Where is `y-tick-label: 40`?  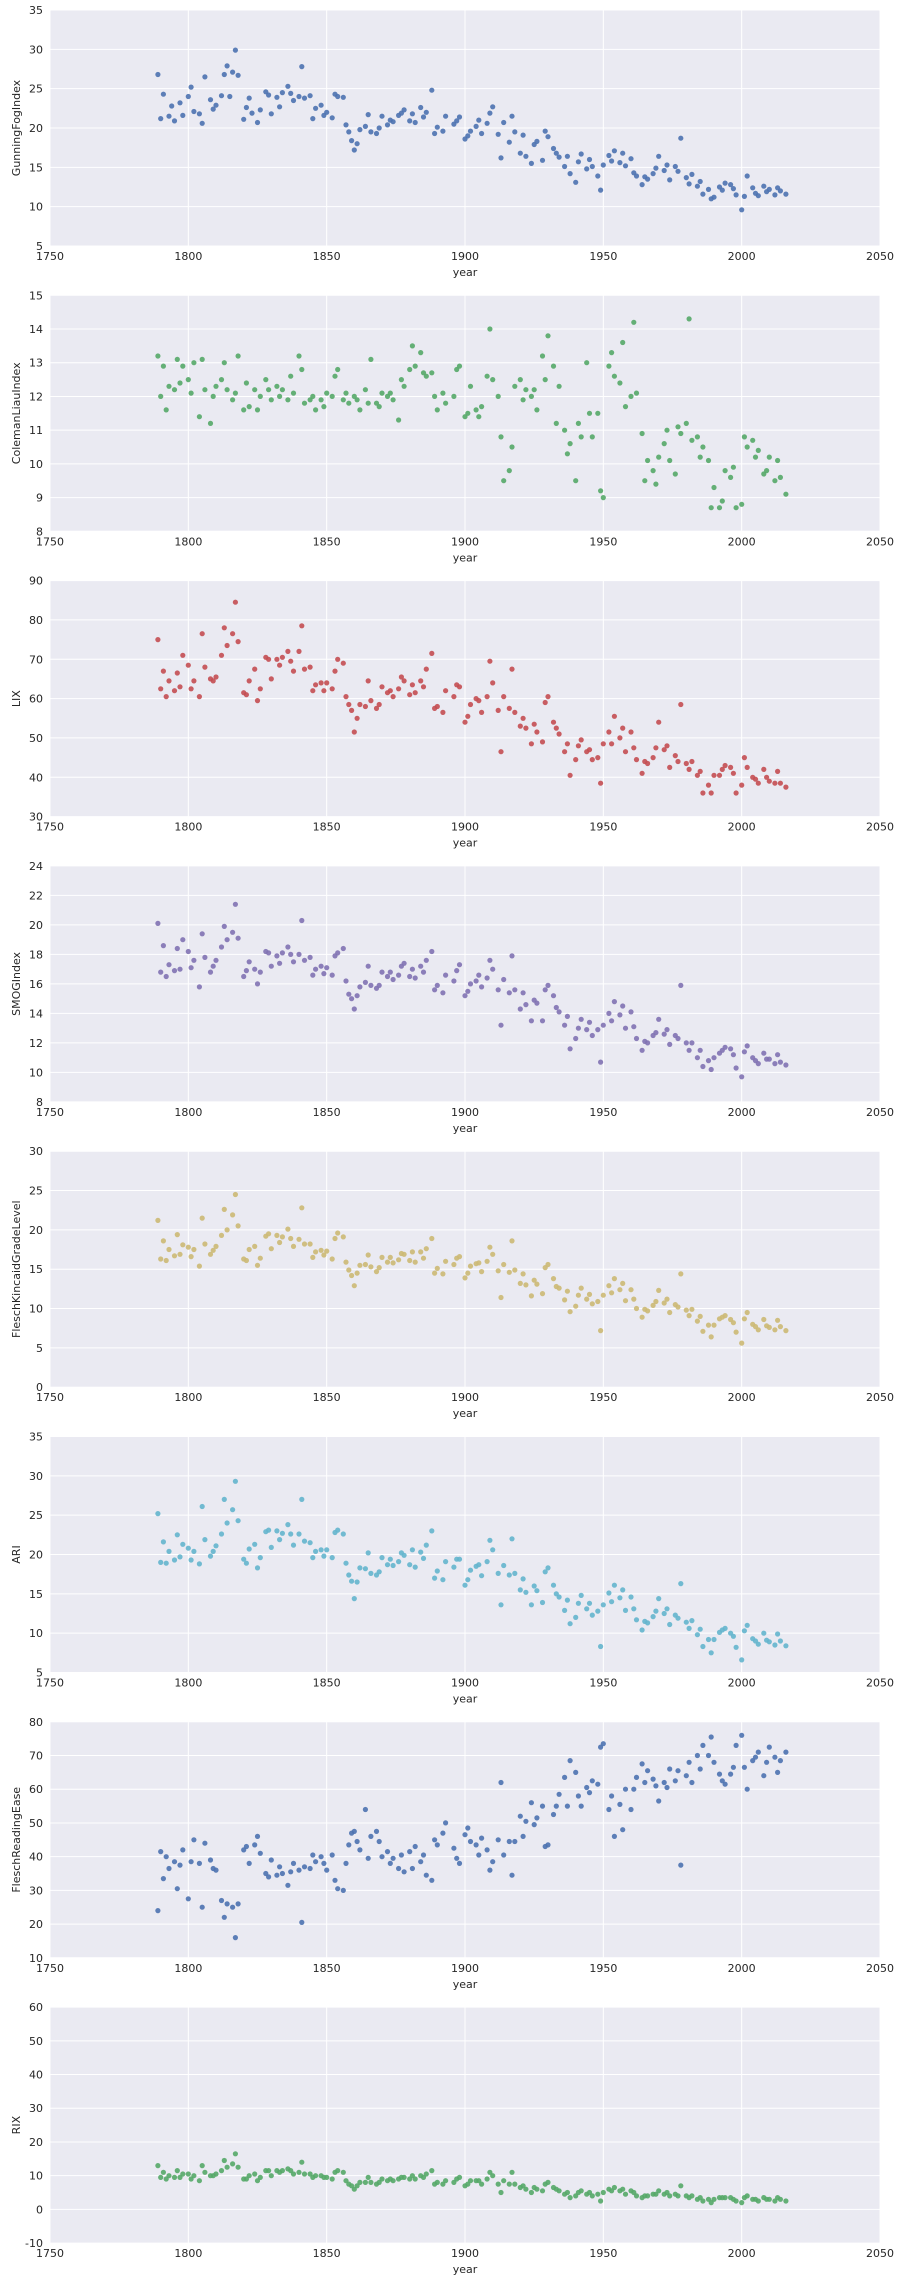
y-tick-label: 40 is located at coordinates (36, 1857).